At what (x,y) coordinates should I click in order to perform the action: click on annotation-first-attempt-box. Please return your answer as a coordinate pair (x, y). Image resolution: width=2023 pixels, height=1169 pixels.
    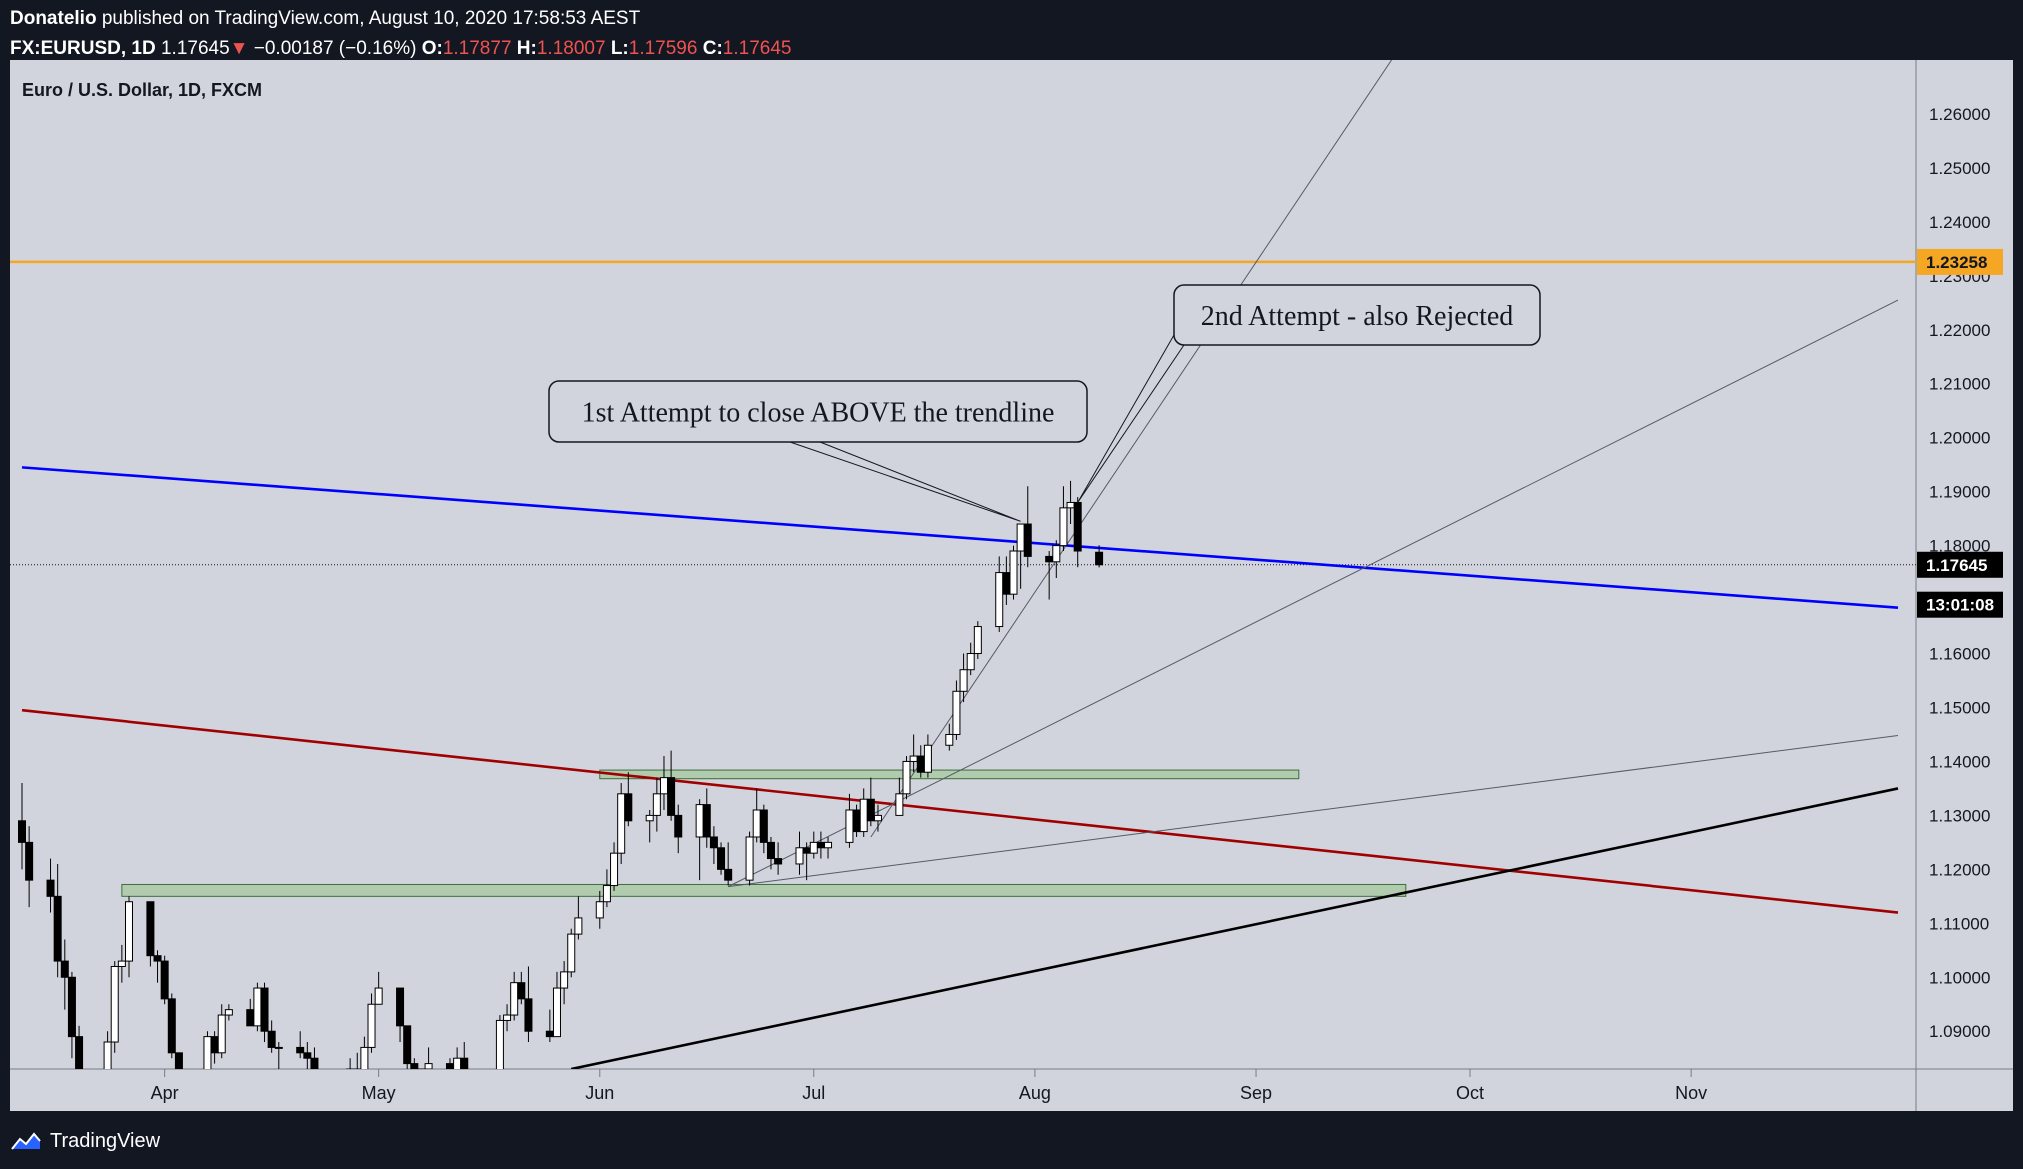
    Looking at the image, I should click on (818, 411).